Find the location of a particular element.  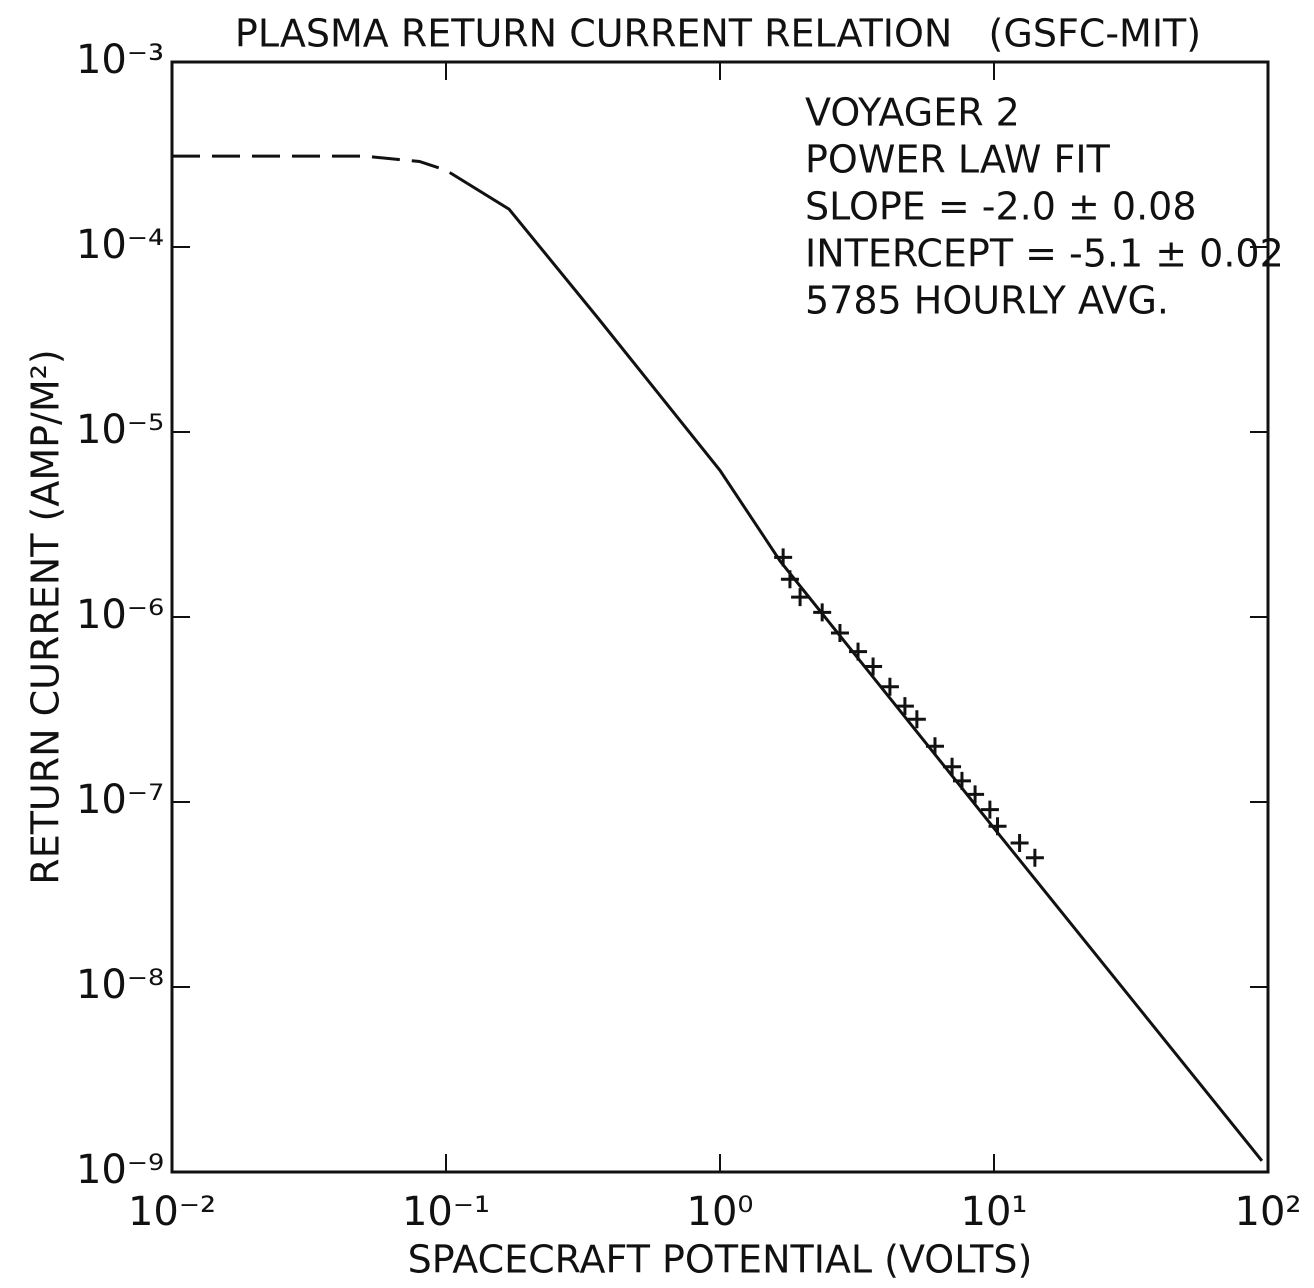

annotation: SLOPE = -2.0 ± 0.08 is located at coordinates (1001, 207).